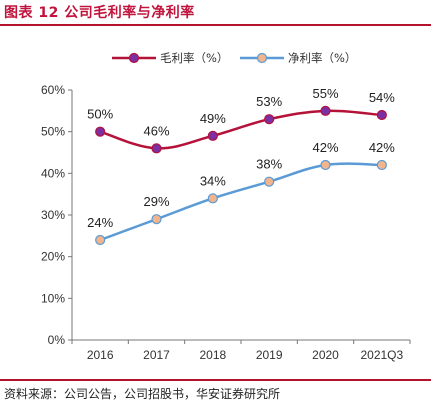 Image resolution: width=431 pixels, height=414 pixels. Describe the element at coordinates (322, 58) in the screenshot. I see `legend-label-2: 净利率（%）` at that location.